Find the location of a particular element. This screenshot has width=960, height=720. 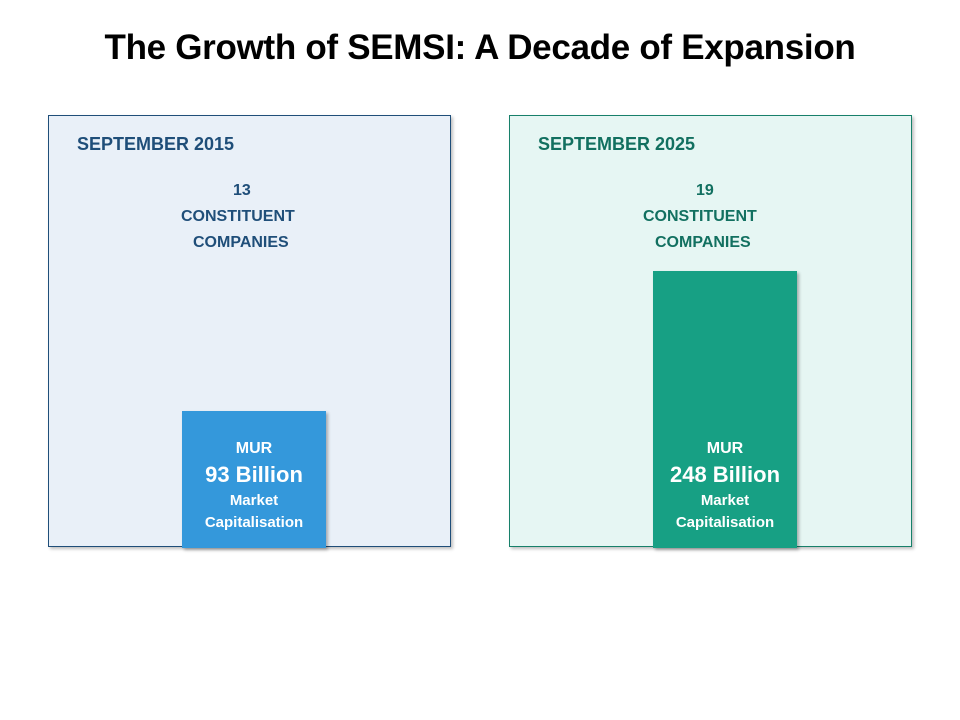

market-cap-bar-2015: MUR 93 Billion Market Capitalisation is located at coordinates (254, 479).